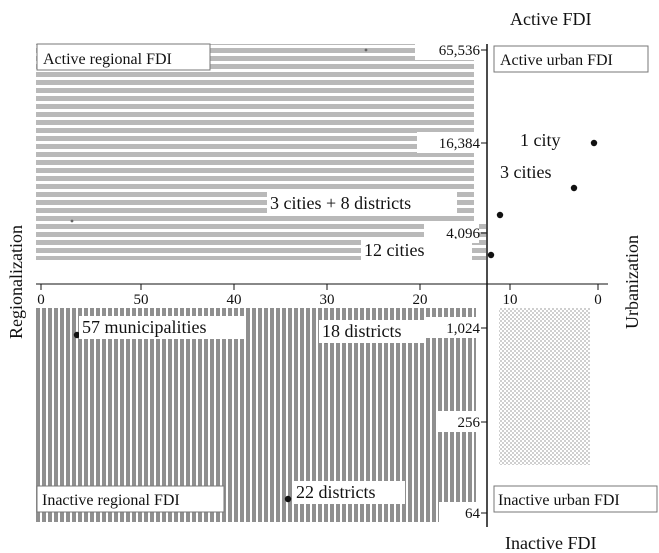 Image resolution: width=659 pixels, height=553 pixels. I want to click on quadrant-label-active-regional: Active regional FDI, so click(123, 57).